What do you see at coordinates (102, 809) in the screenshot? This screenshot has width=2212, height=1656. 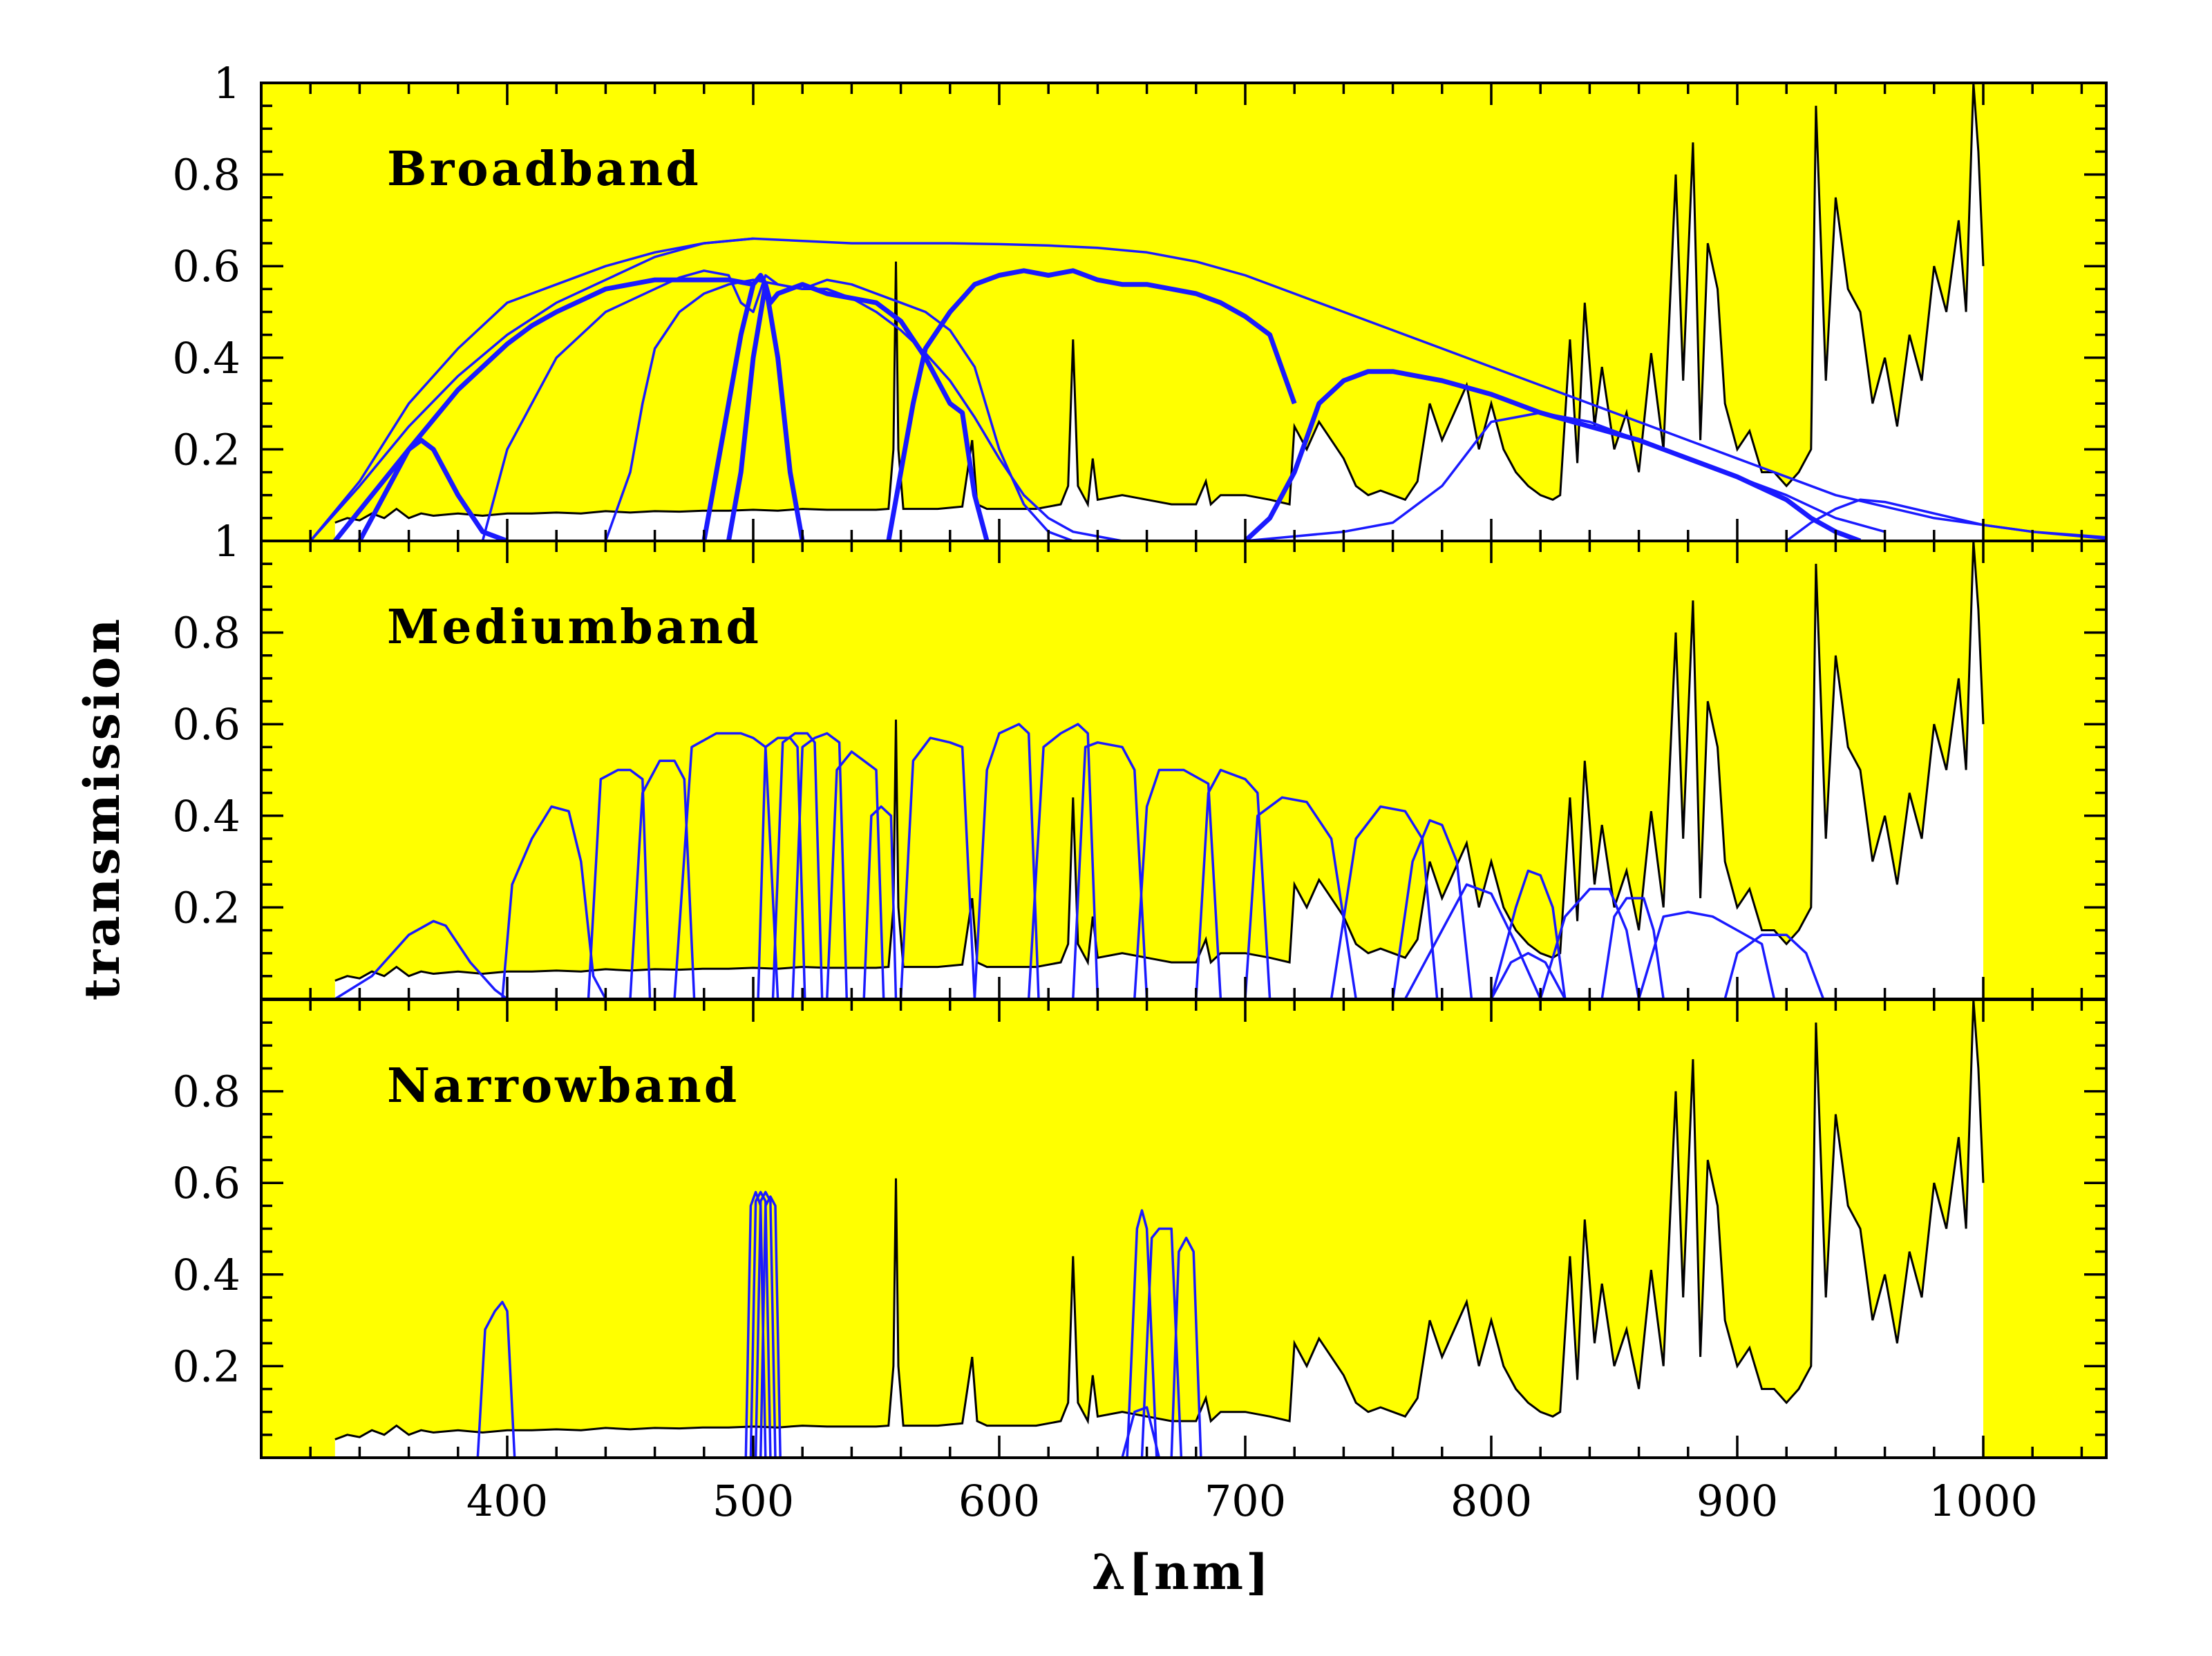 I see `y-axis-label: transmission` at bounding box center [102, 809].